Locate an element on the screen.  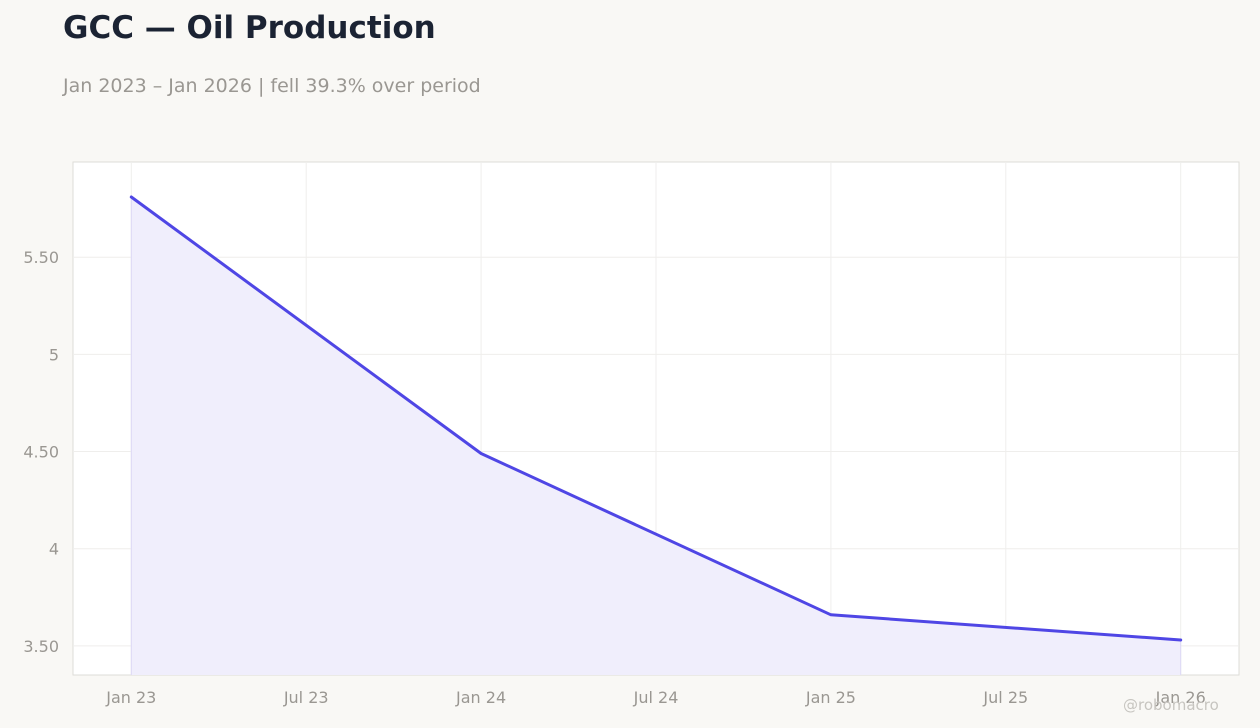
x-tick-label: Jul 24 is located at coordinates (656, 697).